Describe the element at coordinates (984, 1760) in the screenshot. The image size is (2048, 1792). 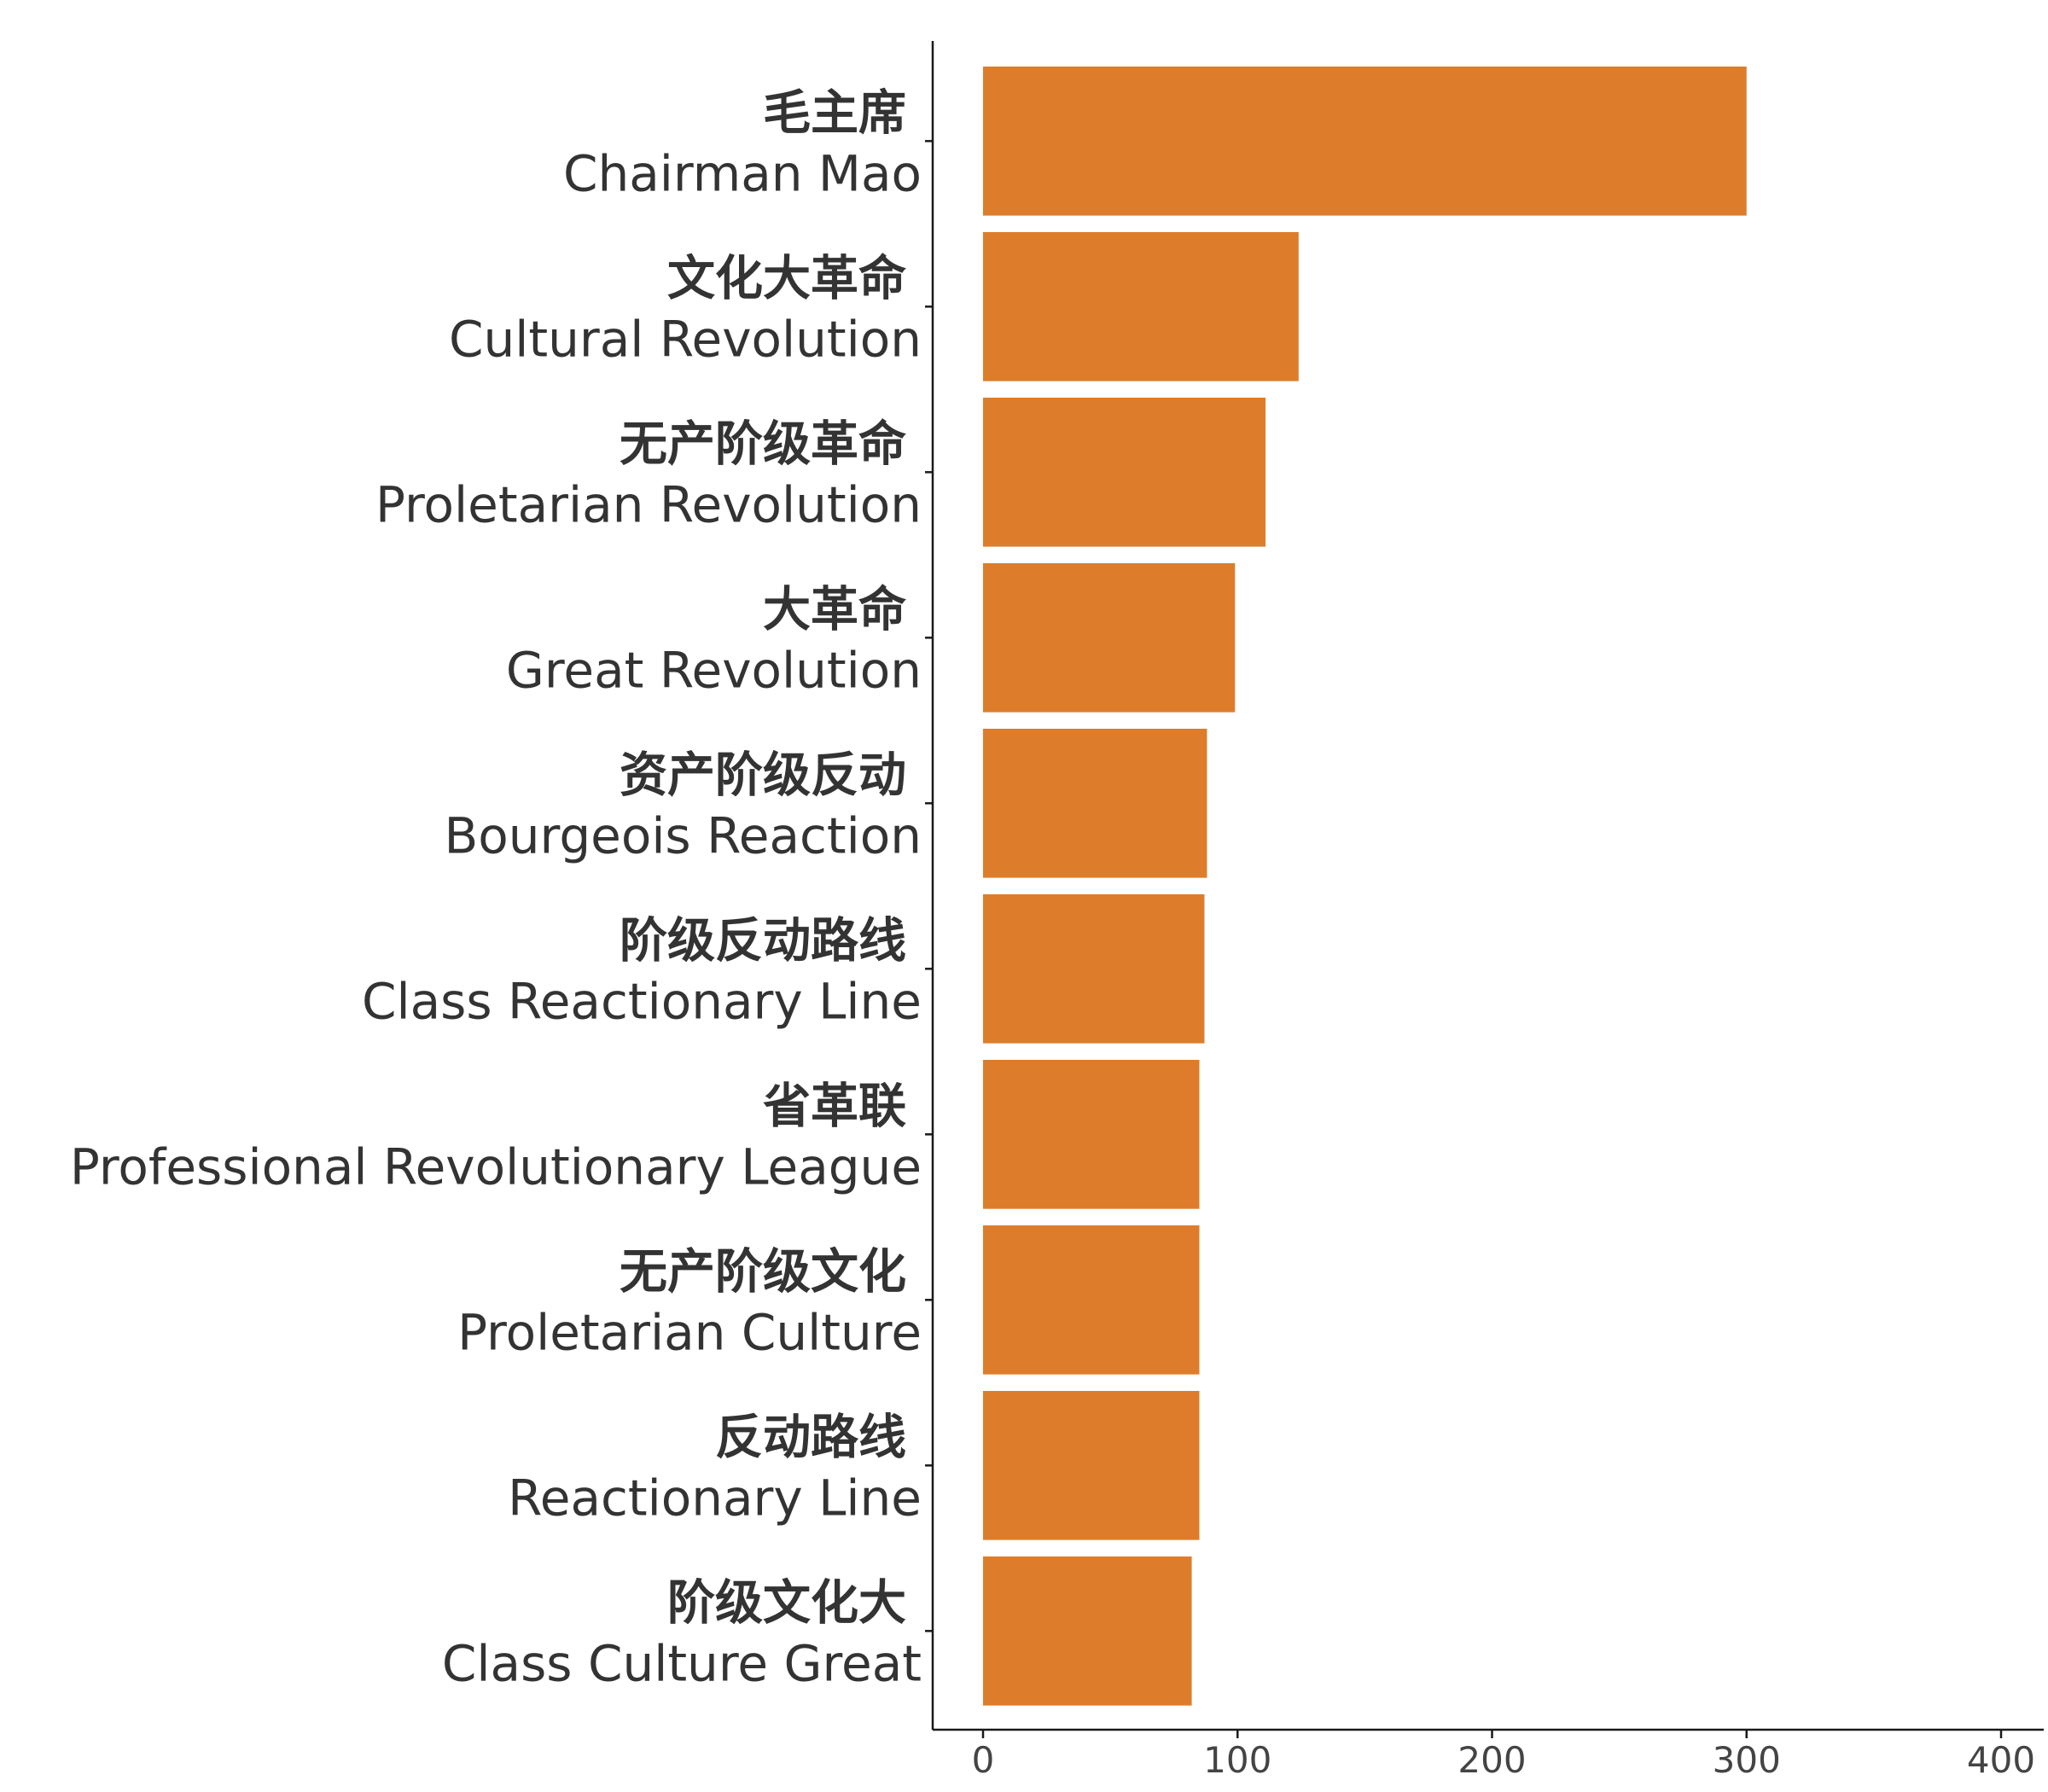
I see `x-tick-label-0: 0` at that location.